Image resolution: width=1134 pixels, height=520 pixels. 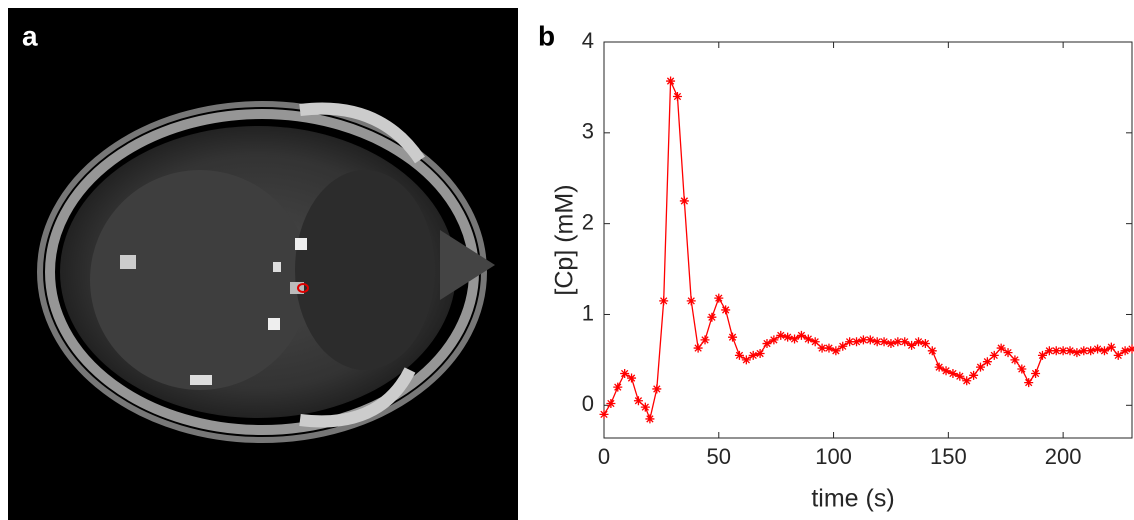 What do you see at coordinates (588, 403) in the screenshot?
I see `y-tick-label: 0` at bounding box center [588, 403].